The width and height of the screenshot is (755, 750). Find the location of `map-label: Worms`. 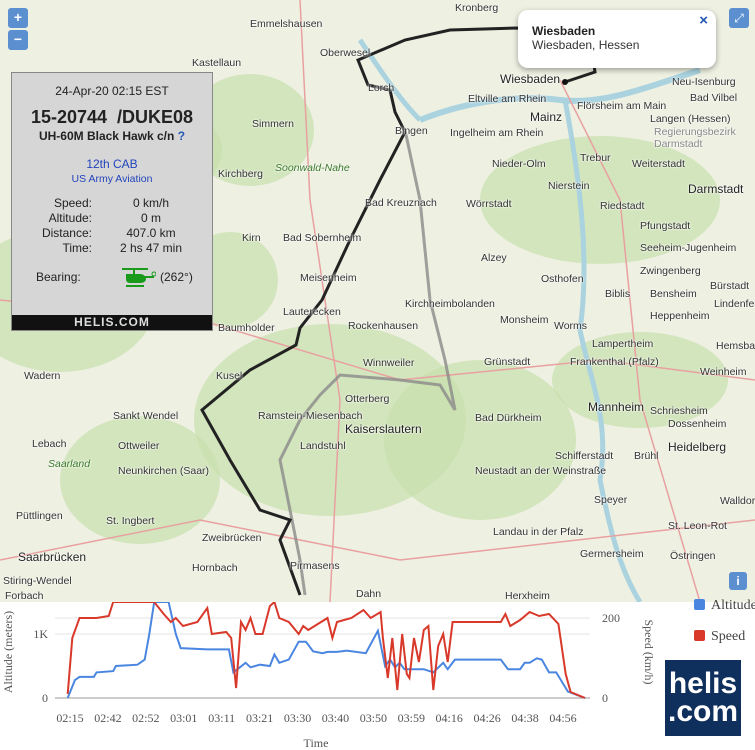

map-label: Worms is located at coordinates (571, 326).